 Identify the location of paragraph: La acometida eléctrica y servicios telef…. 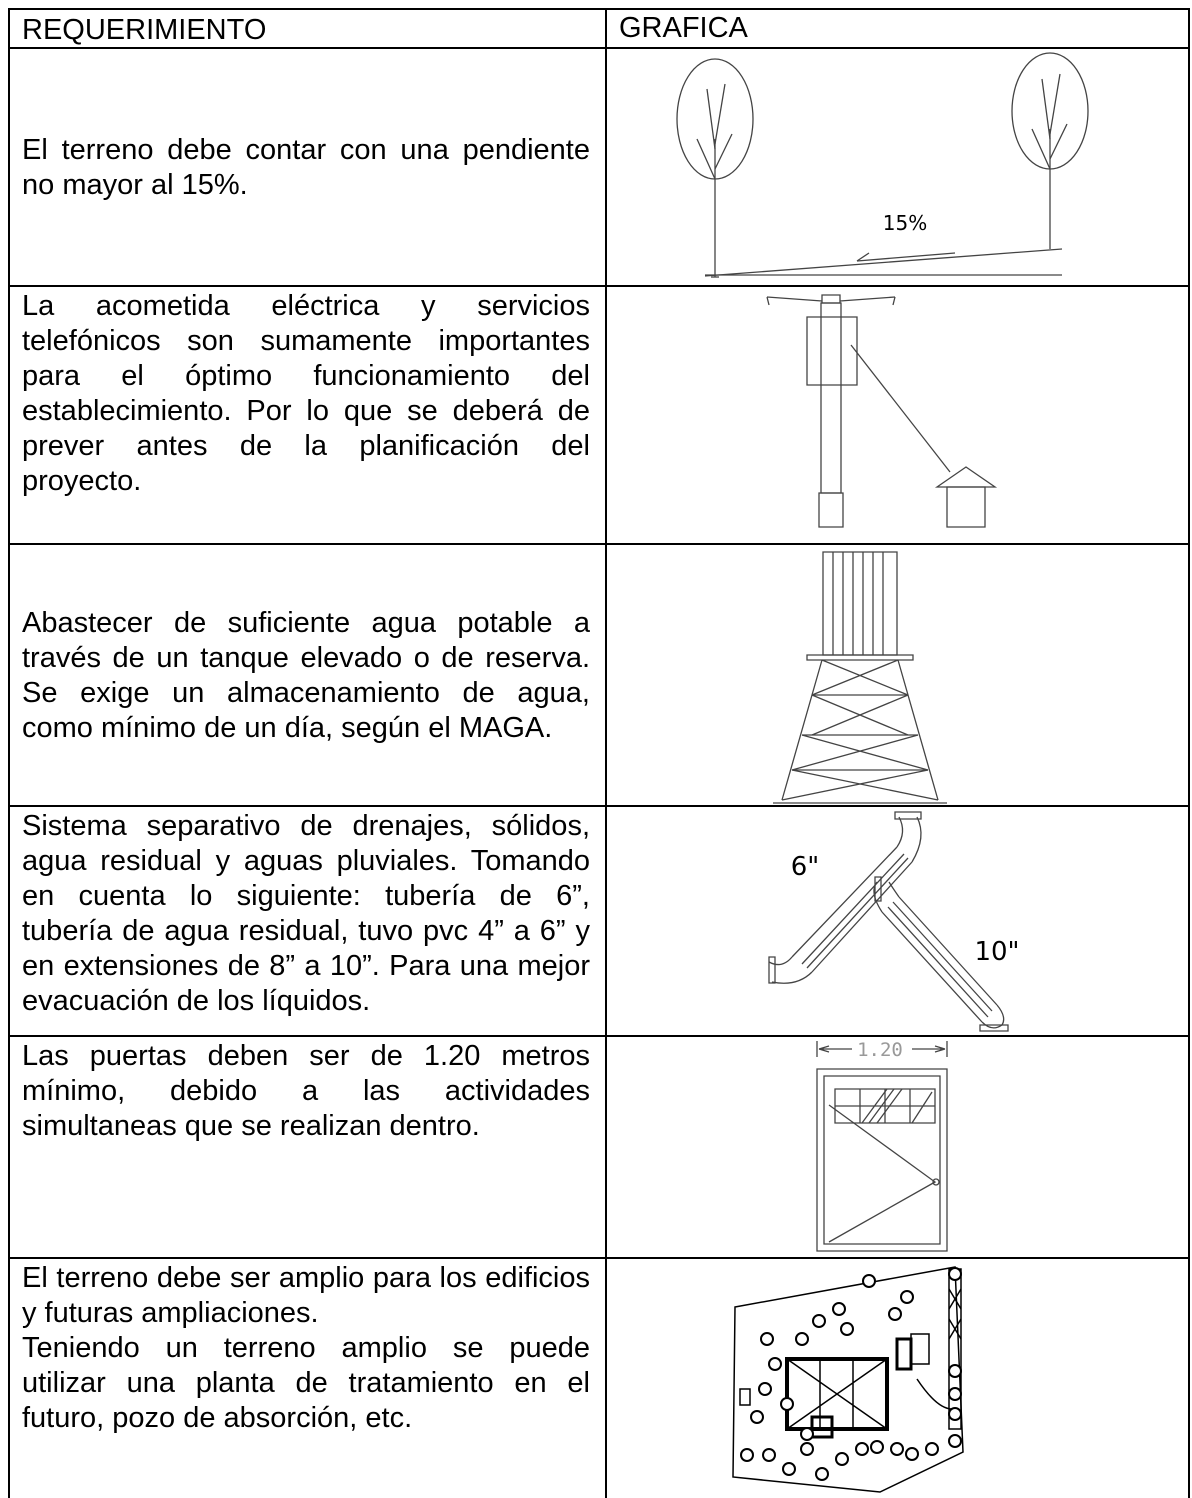
(306, 393).